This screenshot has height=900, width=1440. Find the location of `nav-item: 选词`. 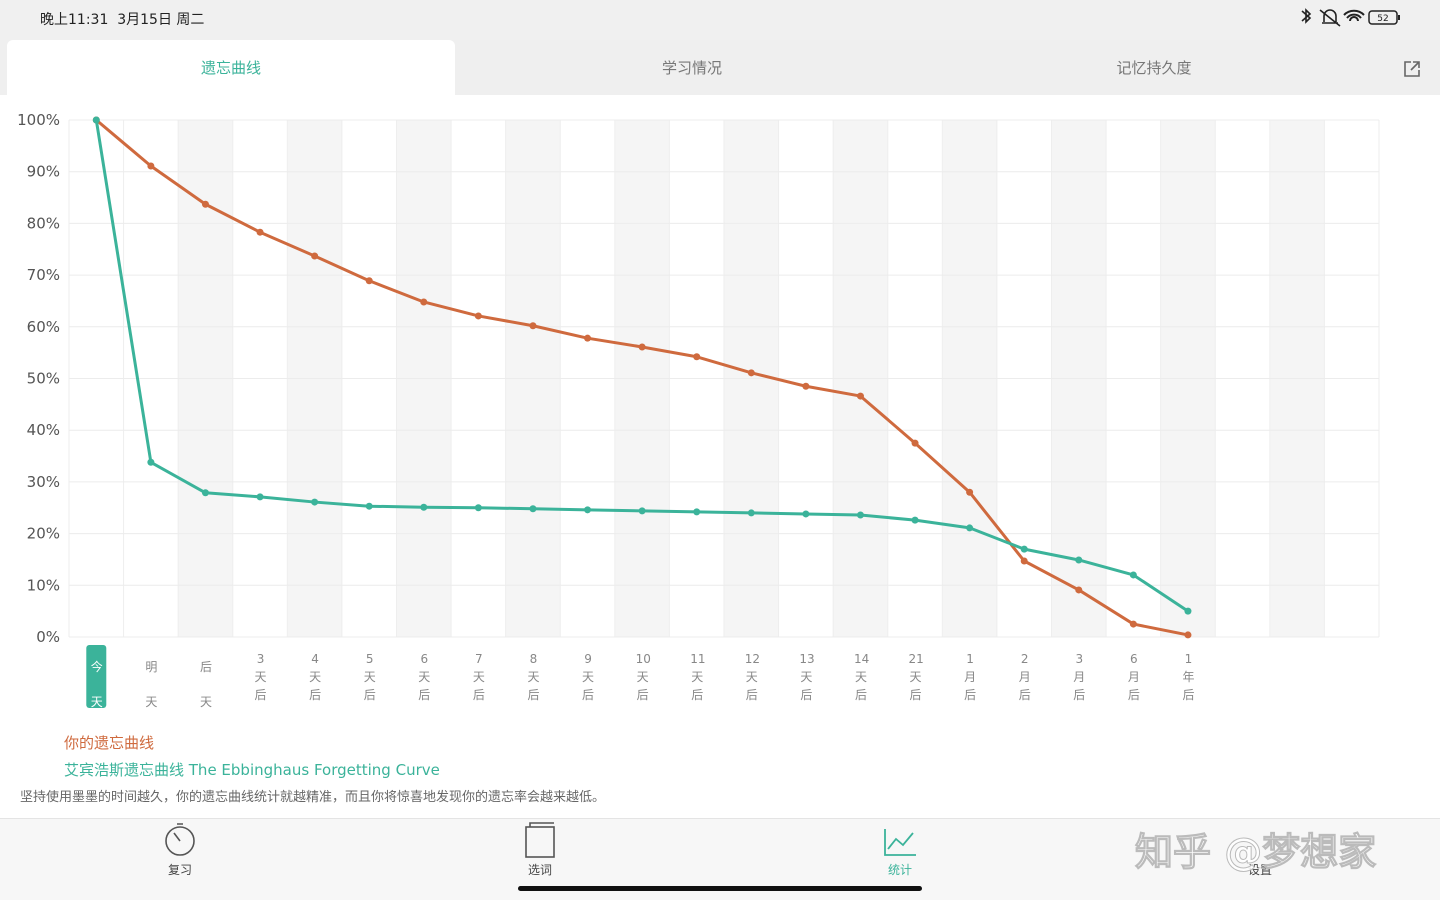

nav-item: 选词 is located at coordinates (539, 870).